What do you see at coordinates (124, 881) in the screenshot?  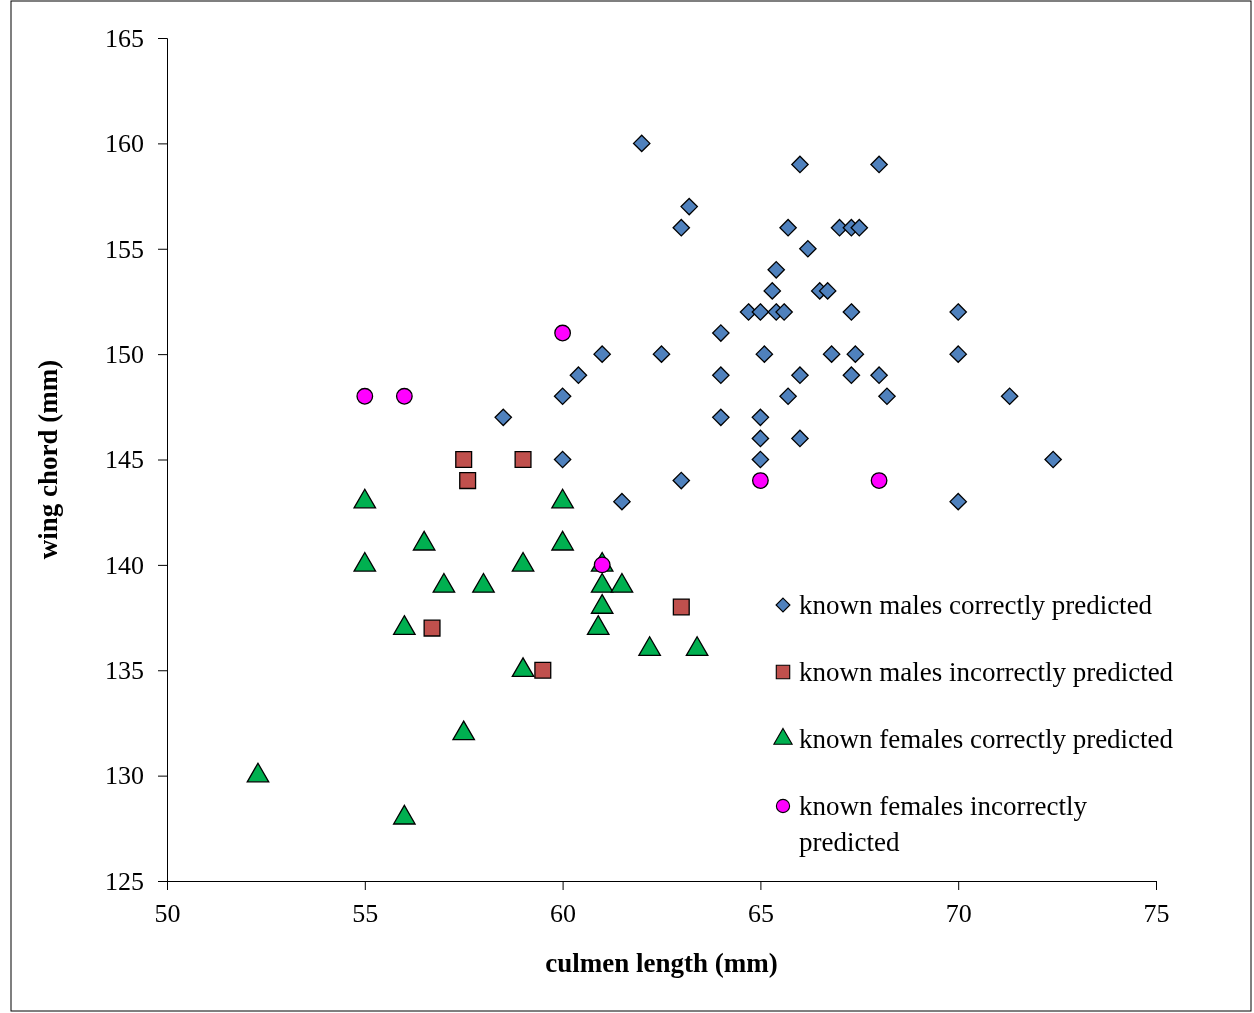 I see `y-tick-label: 125` at bounding box center [124, 881].